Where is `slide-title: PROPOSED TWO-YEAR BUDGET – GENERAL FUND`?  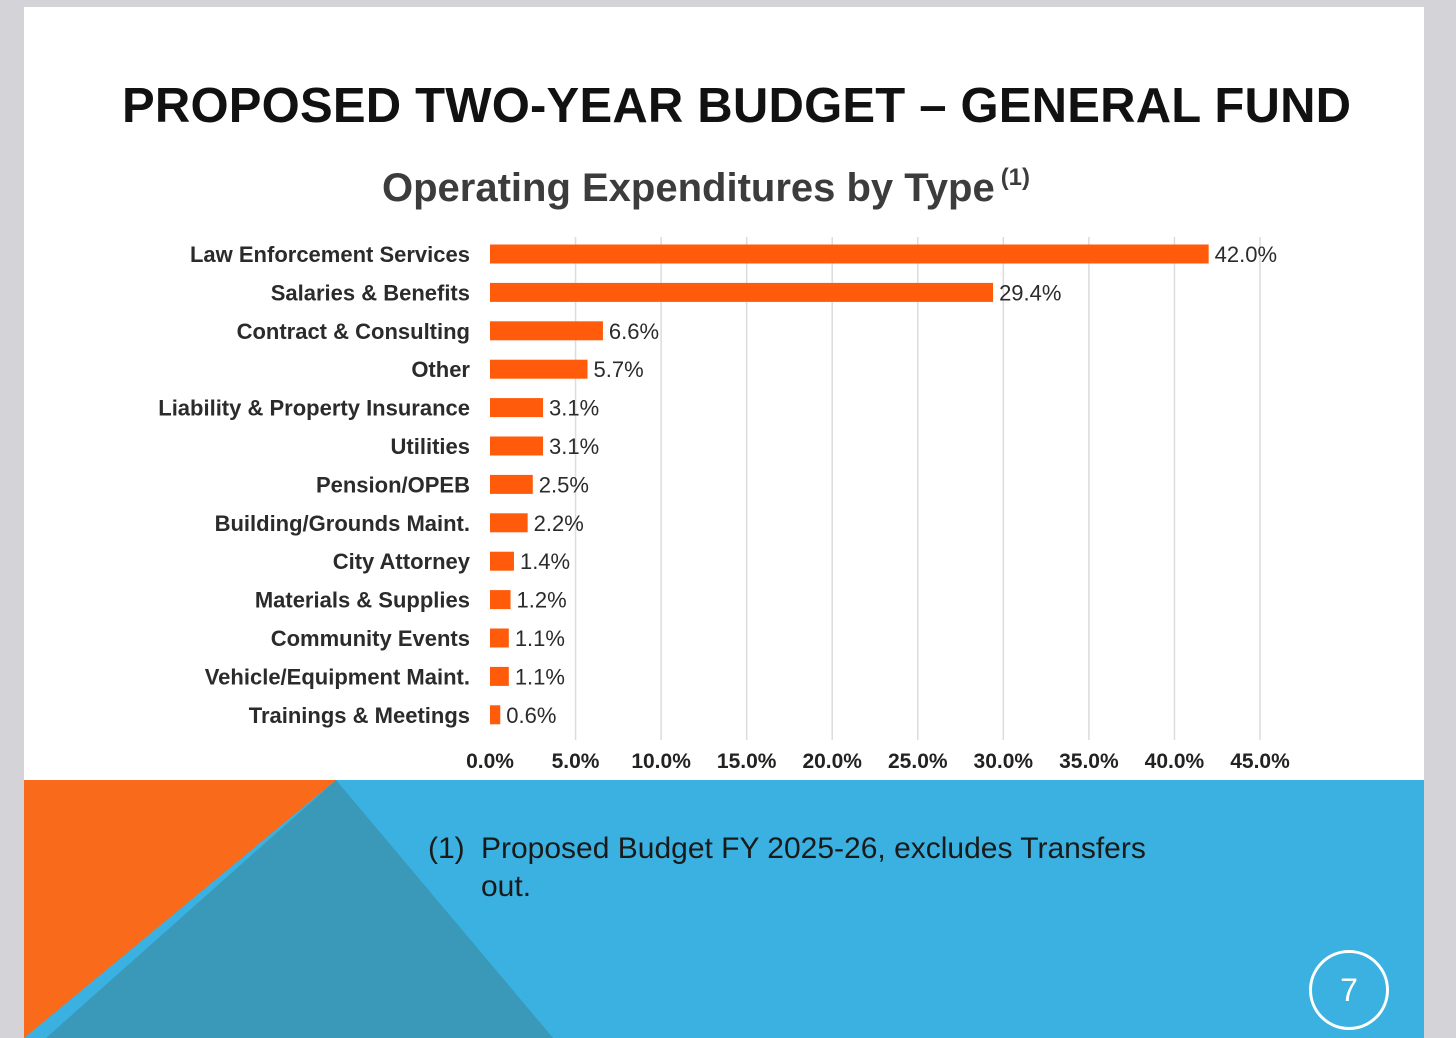
slide-title: PROPOSED TWO-YEAR BUDGET – GENERAL FUND is located at coordinates (737, 106).